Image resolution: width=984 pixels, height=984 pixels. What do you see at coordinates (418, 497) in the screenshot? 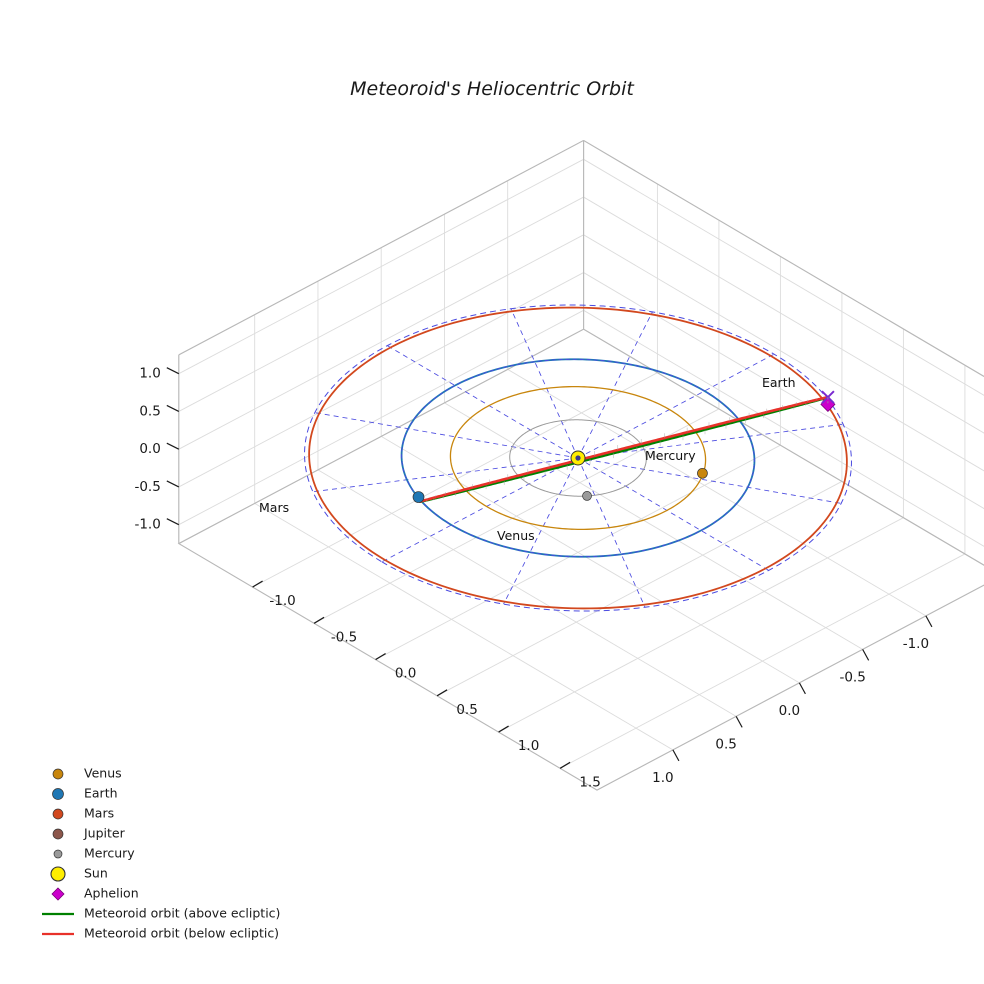
I see `planet-marker-earth` at bounding box center [418, 497].